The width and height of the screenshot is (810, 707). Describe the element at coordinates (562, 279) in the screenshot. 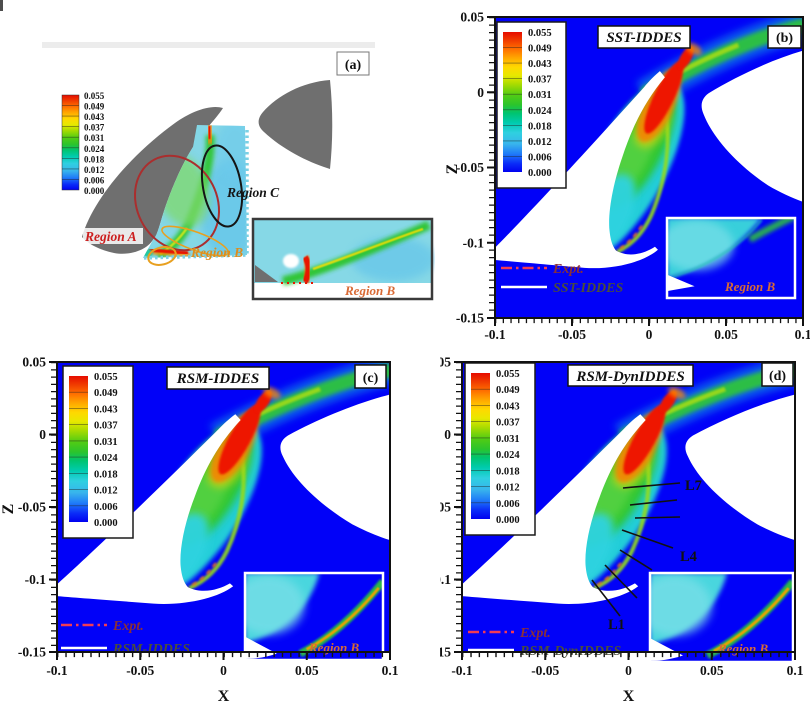

I see `panel-b-legend: Expt. SST-IDDES` at that location.